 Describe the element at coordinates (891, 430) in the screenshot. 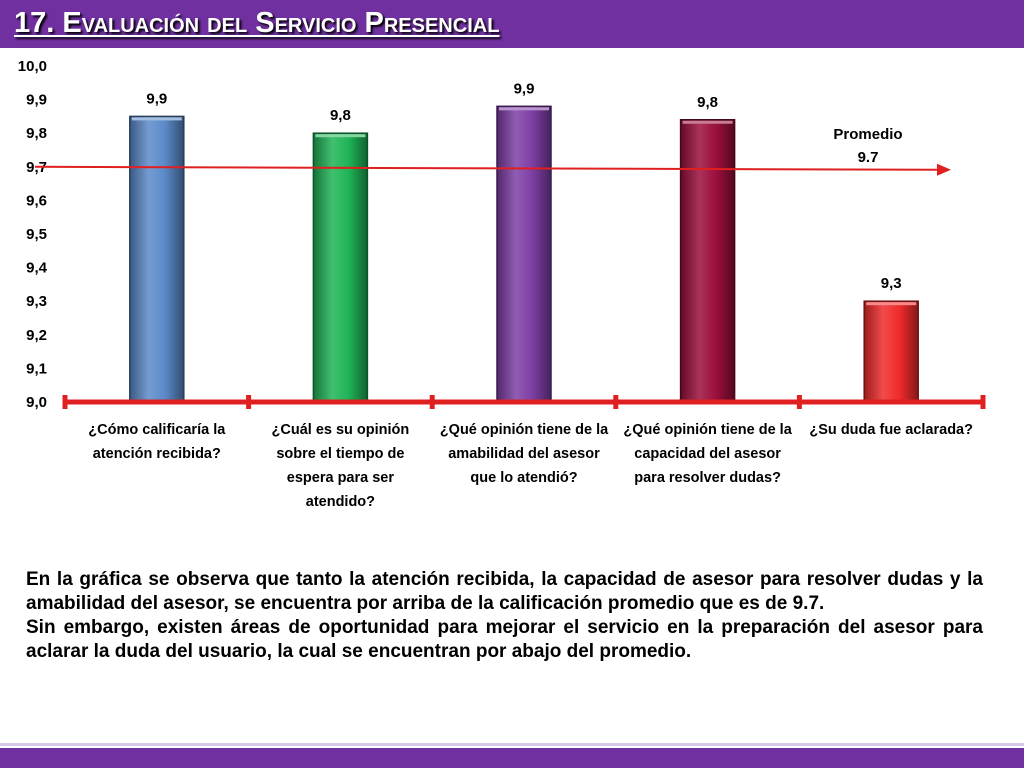

I see `category-label: ¿Su duda fue aclarada?` at that location.